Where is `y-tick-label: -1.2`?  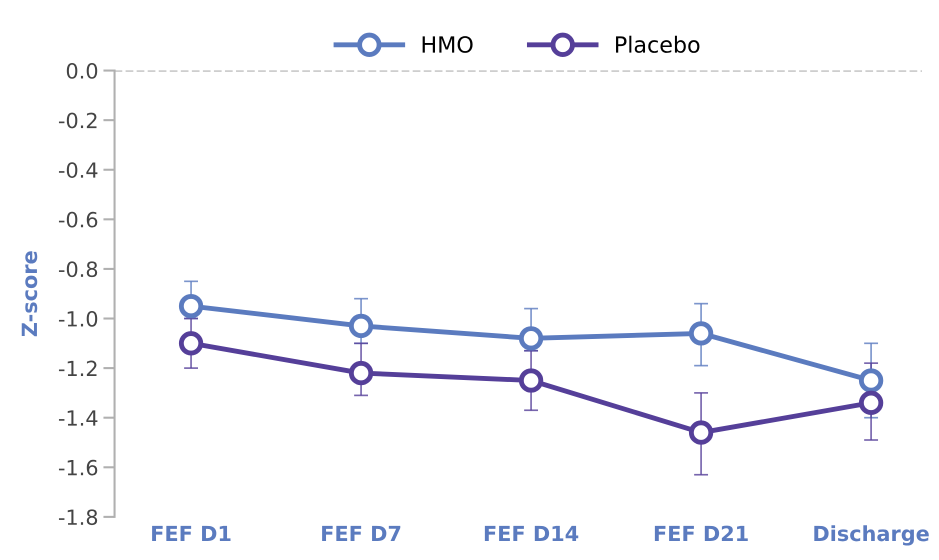 y-tick-label: -1.2 is located at coordinates (77, 368).